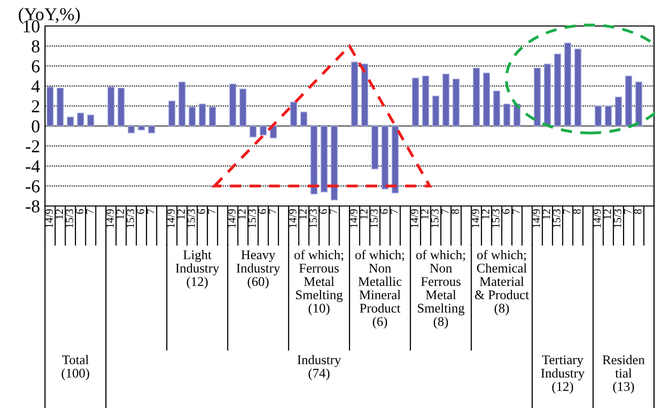 The height and width of the screenshot is (408, 655). Describe the element at coordinates (33, 146) in the screenshot. I see `y-tick-label: -2` at that location.